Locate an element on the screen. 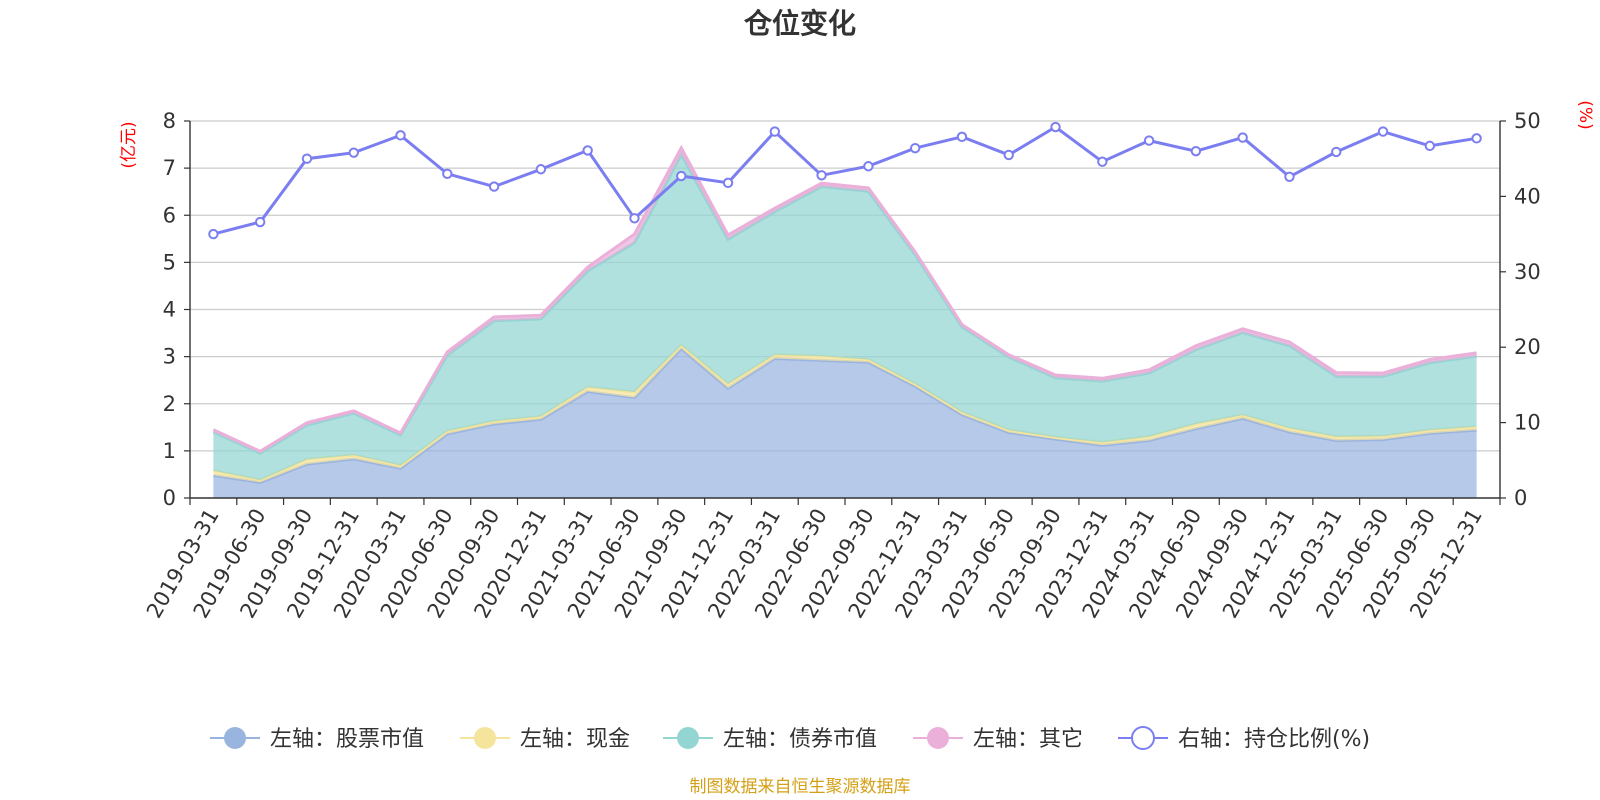 The image size is (1600, 800). legend-item: 左轴：其它 is located at coordinates (998, 739).